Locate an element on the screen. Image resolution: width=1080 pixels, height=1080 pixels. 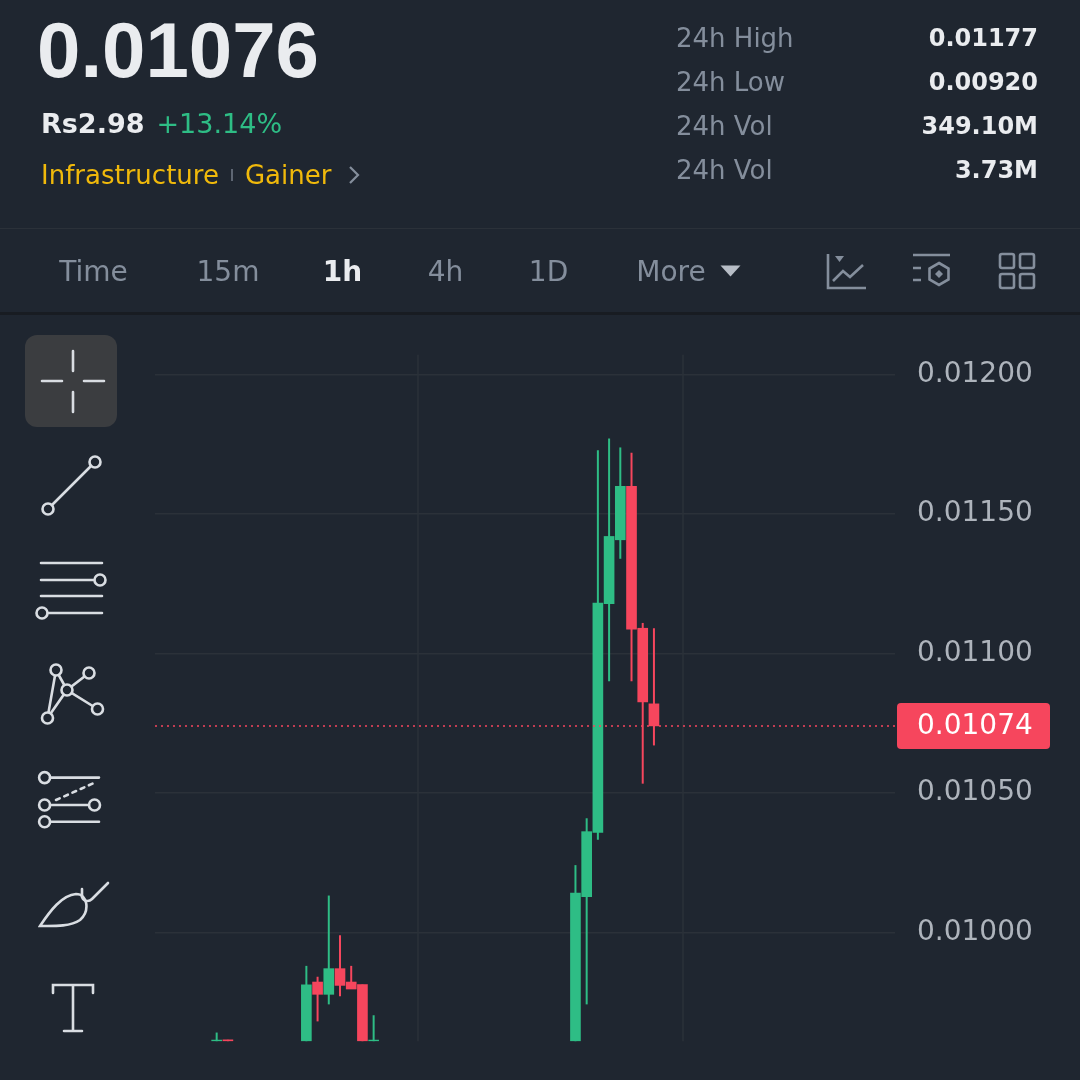
text: 24h Low is located at coordinates (731, 82).